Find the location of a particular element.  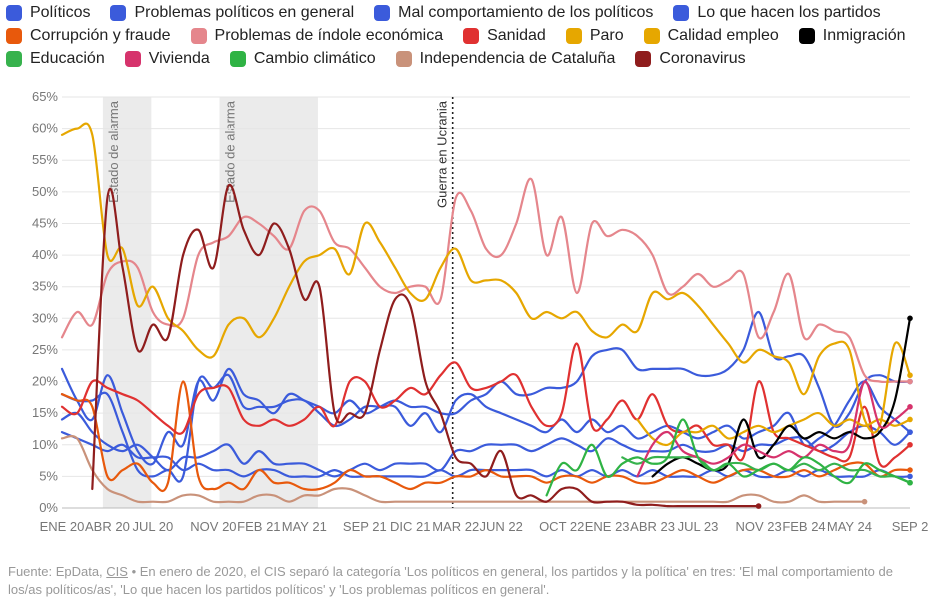

x-tick-label: ENE 23 is located at coordinates (607, 526).